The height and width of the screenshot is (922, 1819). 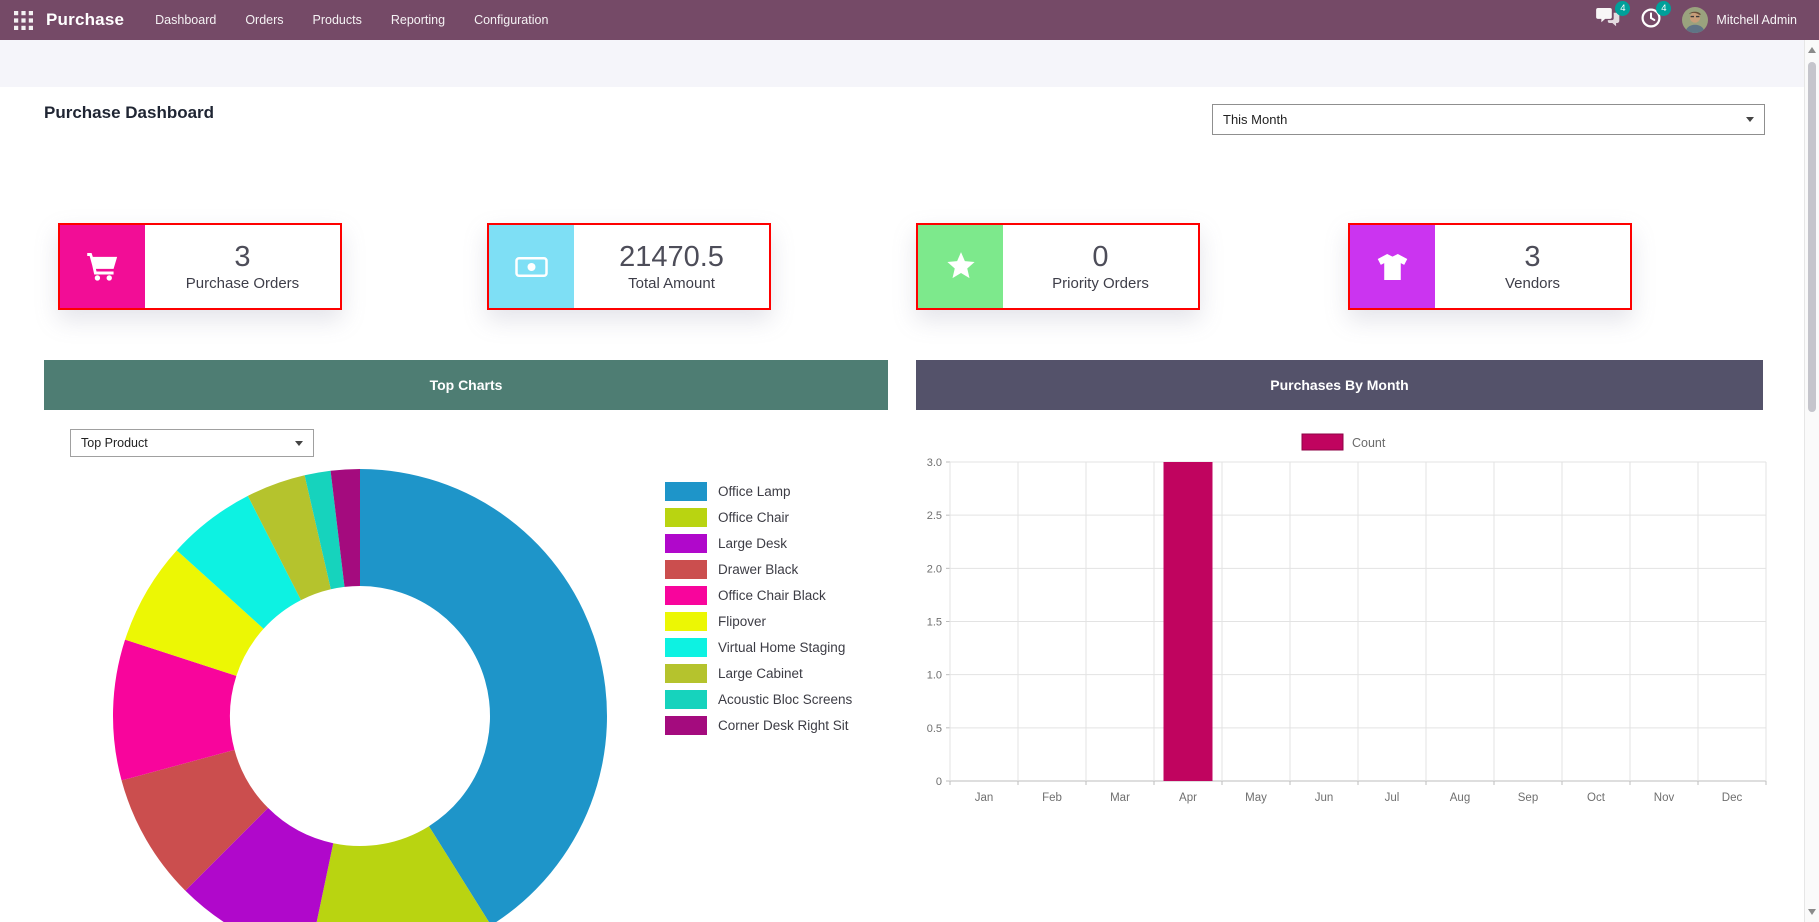 I want to click on donut-slice-drawer-black, so click(x=195, y=820).